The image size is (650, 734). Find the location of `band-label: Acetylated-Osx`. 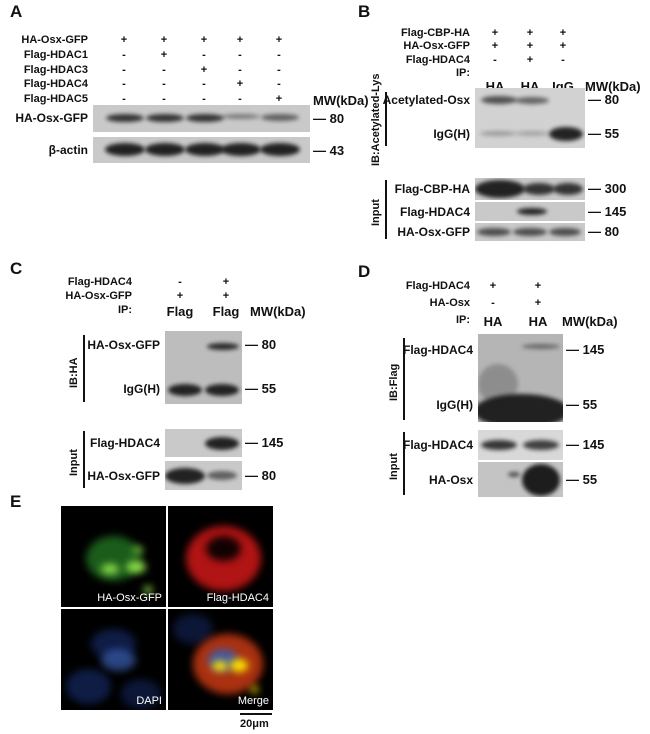

band-label: Acetylated-Osx is located at coordinates (426, 100).